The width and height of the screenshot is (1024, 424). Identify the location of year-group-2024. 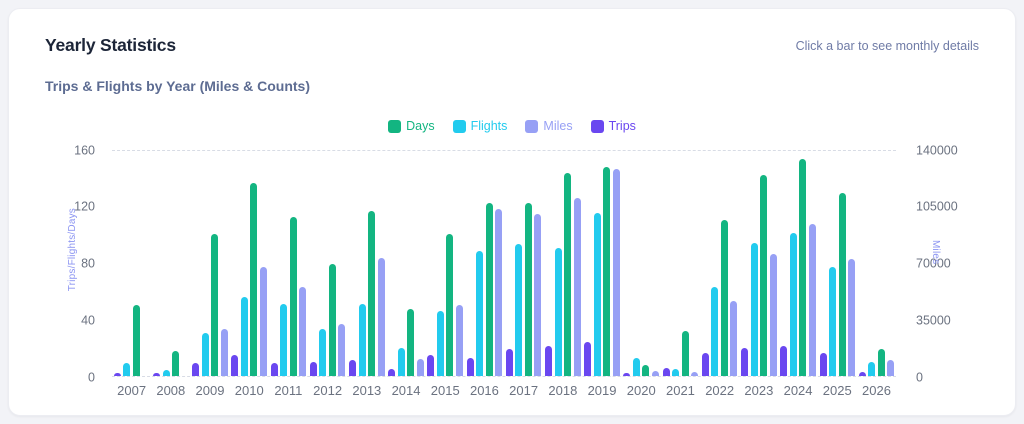
(797, 263).